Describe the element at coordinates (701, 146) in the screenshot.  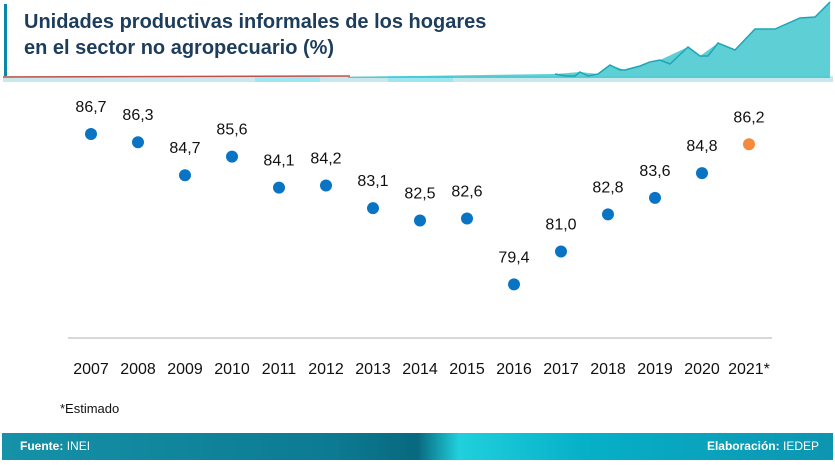
I see `data-label: 84,8` at that location.